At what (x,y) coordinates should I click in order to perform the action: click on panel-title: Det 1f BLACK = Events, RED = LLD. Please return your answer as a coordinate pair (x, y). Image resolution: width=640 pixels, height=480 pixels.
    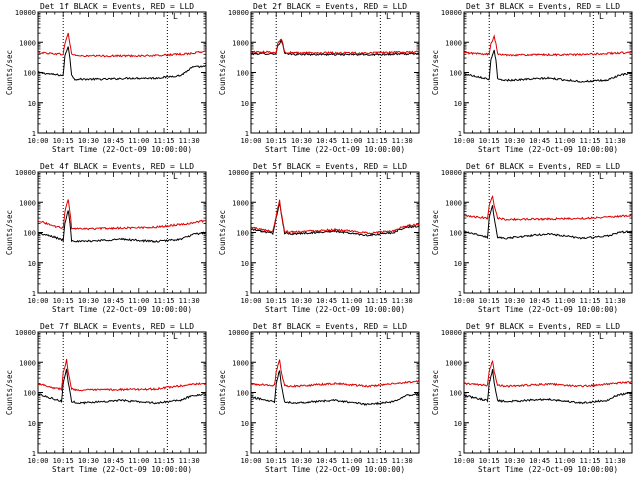
    Looking at the image, I should click on (117, 6).